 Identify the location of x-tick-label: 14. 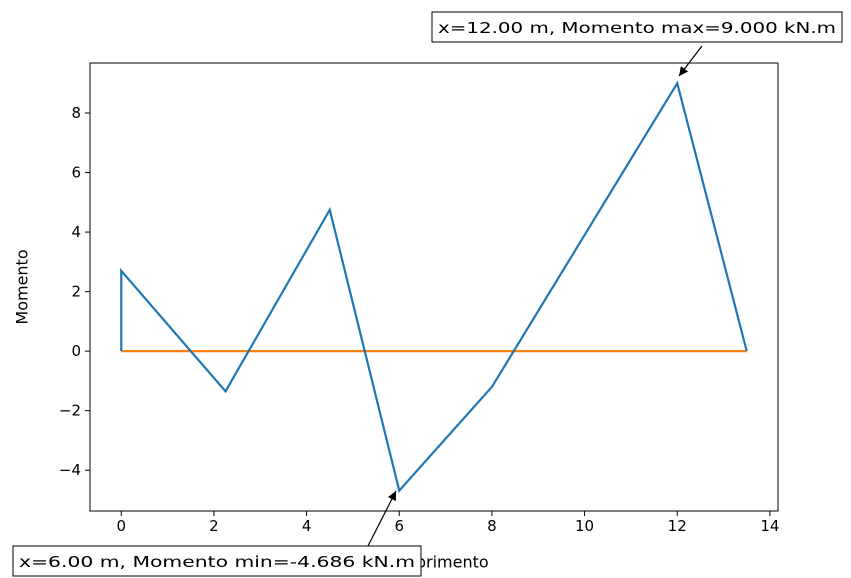
(769, 526).